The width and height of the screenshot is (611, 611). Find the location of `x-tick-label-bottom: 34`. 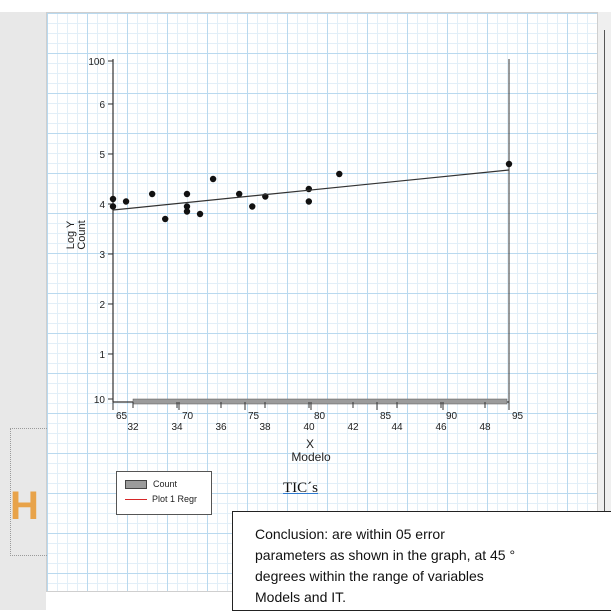

x-tick-label-bottom: 34 is located at coordinates (177, 427).